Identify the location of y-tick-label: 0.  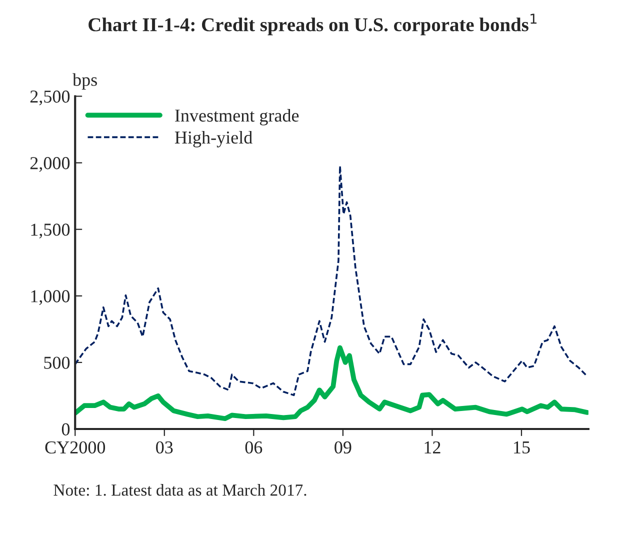
(66, 429).